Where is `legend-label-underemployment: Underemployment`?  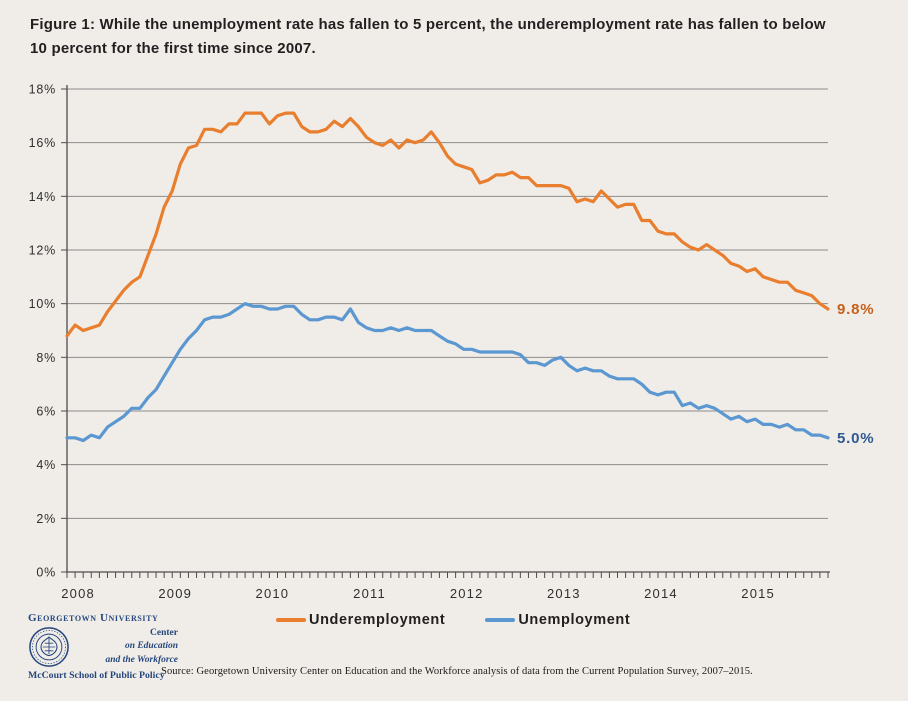
legend-label-underemployment: Underemployment is located at coordinates (377, 620).